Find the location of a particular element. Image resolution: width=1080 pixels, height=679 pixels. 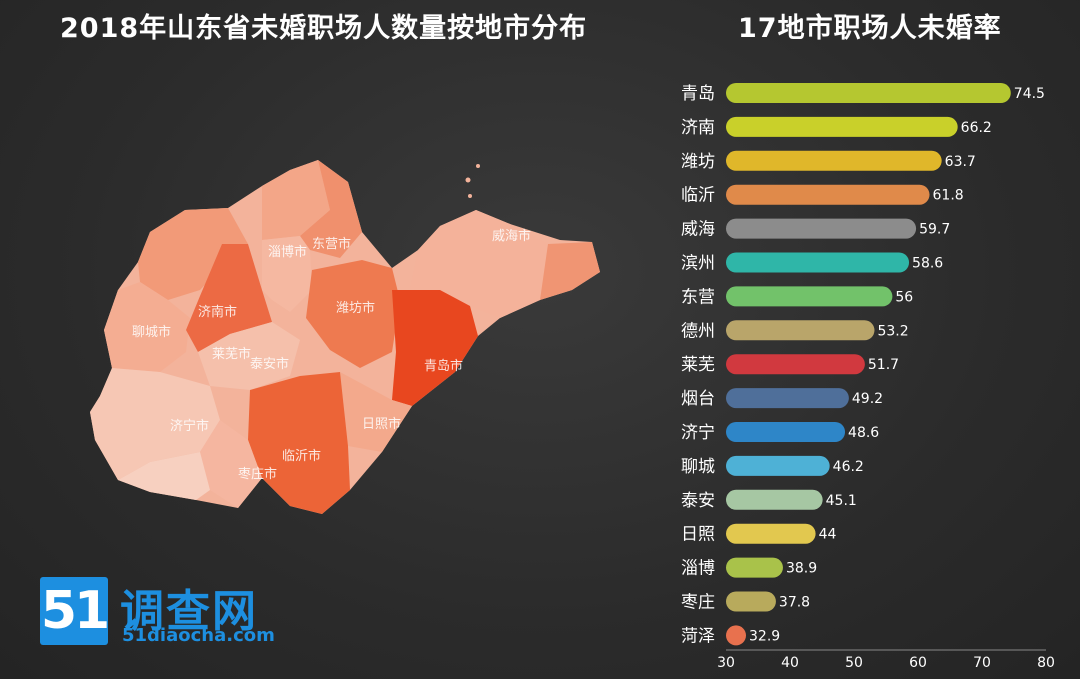

map-city-label: 泰安市 is located at coordinates (269, 364).